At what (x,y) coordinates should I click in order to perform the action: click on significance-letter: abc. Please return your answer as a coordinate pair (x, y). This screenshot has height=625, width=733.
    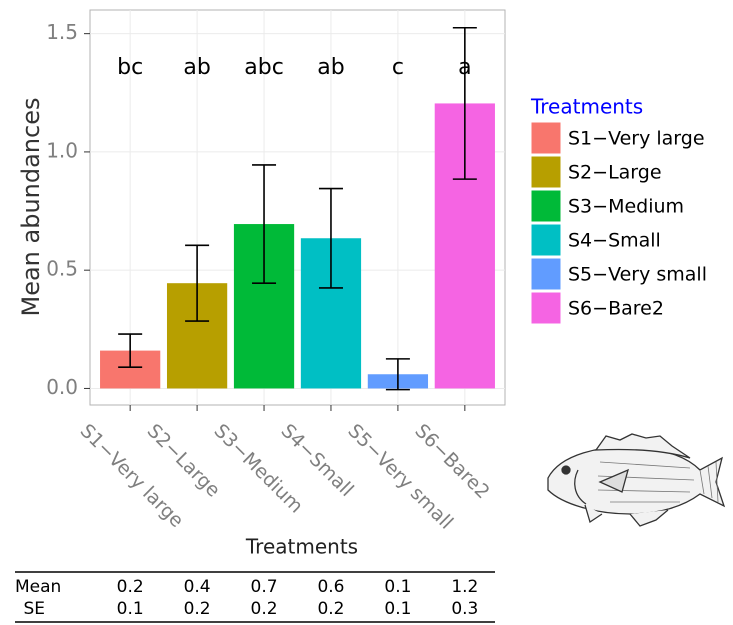
    Looking at the image, I should click on (264, 67).